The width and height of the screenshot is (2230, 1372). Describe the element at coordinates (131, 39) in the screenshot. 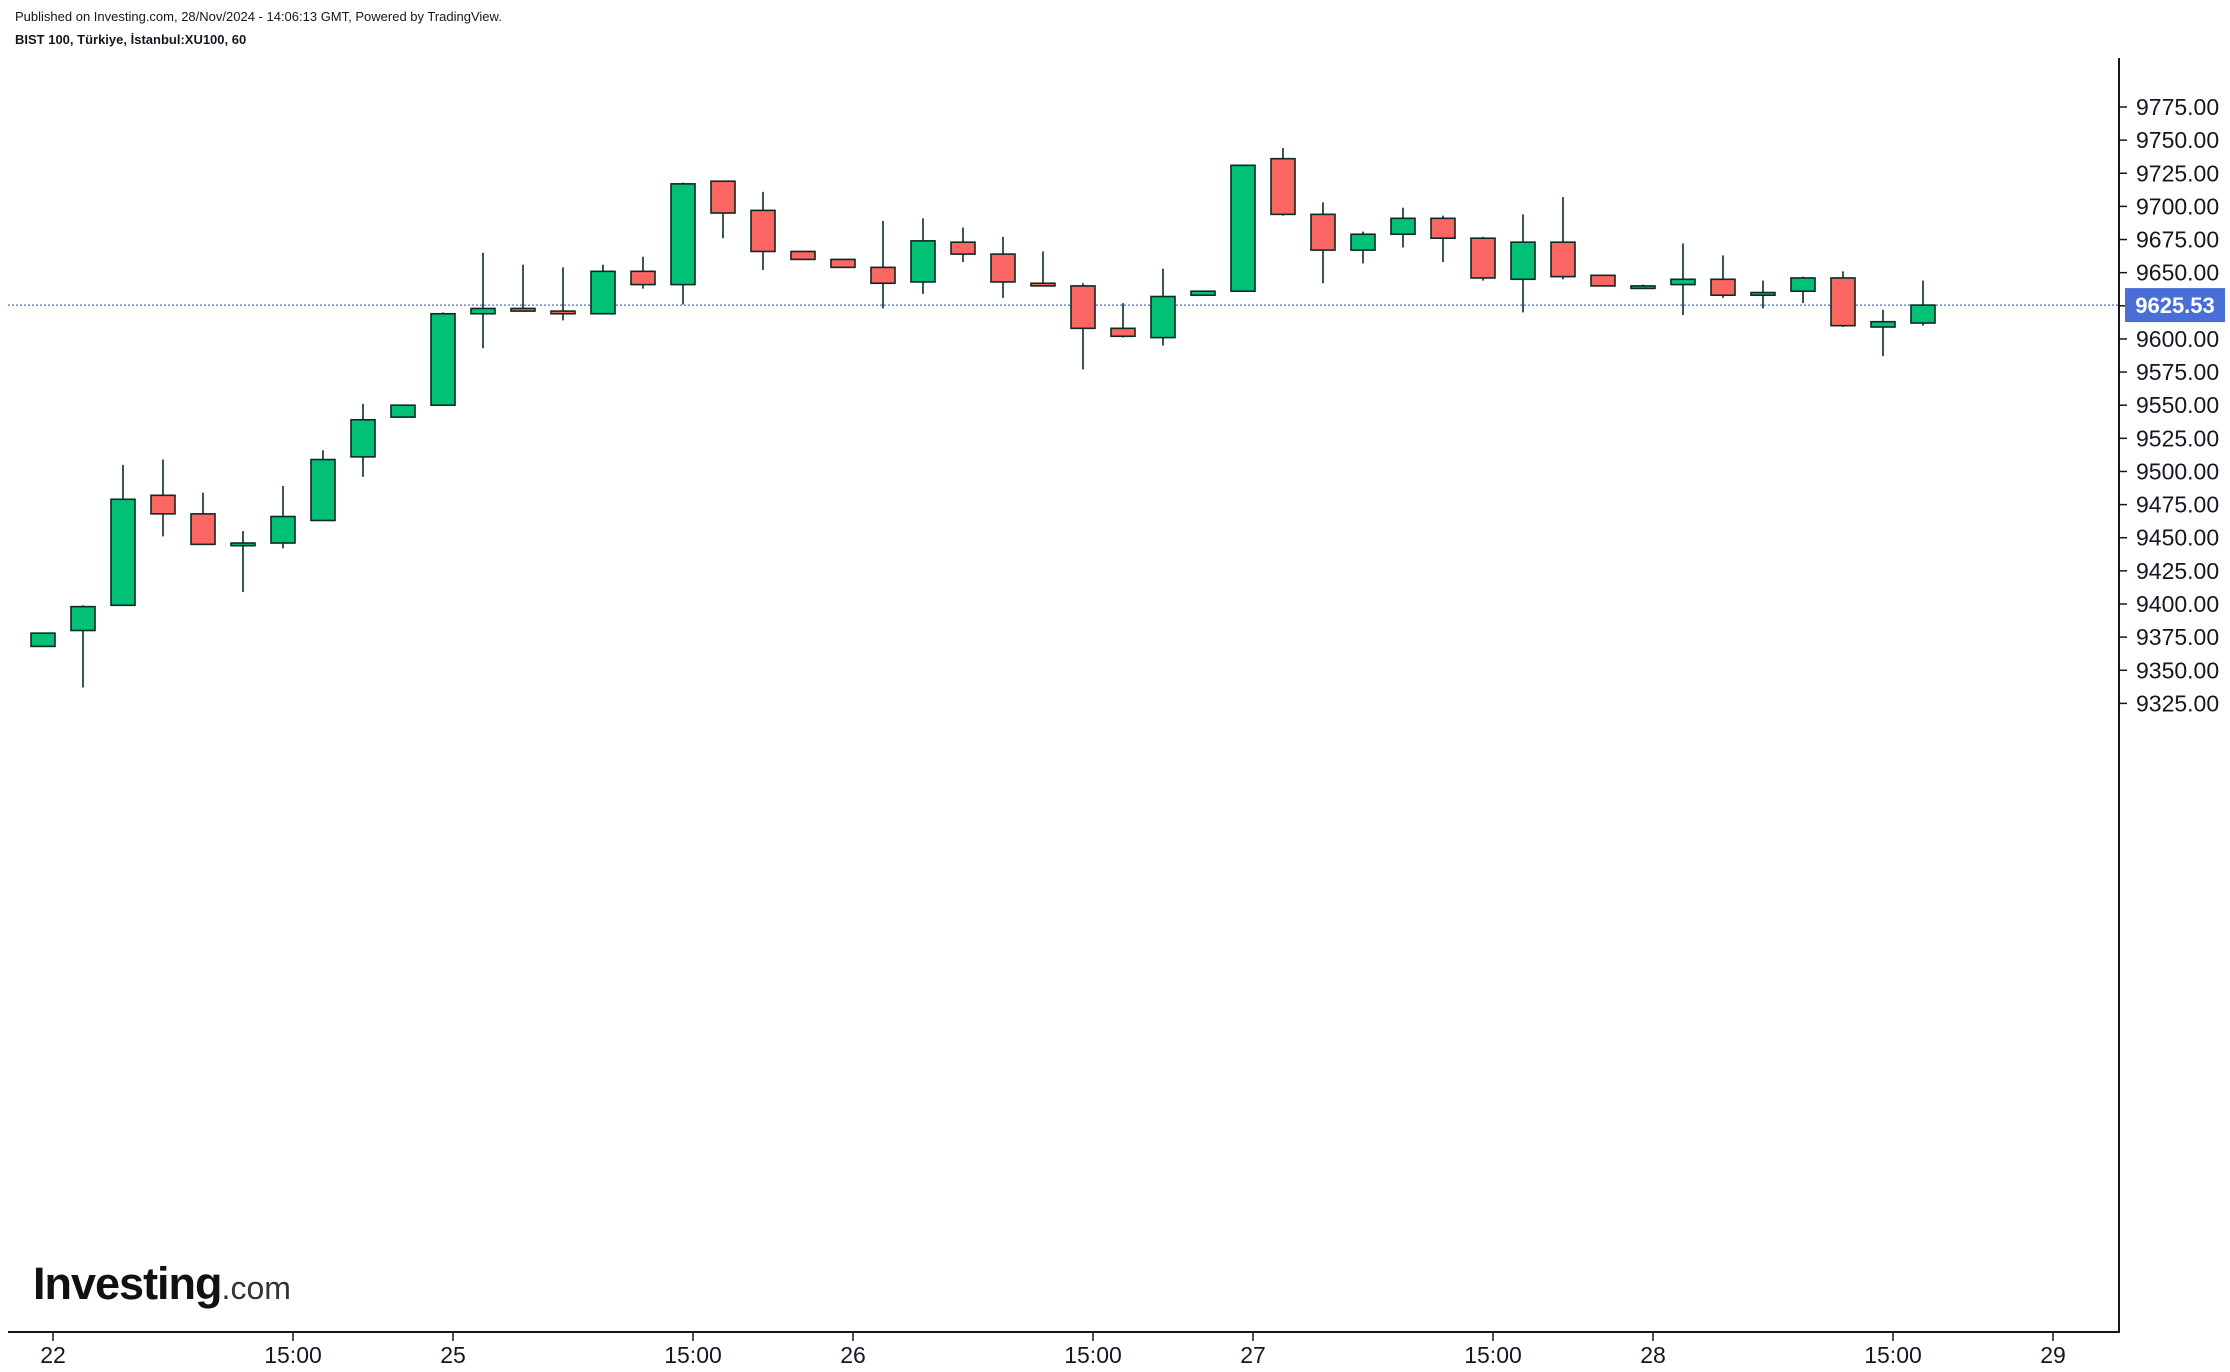

I see `chart-symbol-title: BIST 100, Türkiye, İstanbul:XU100, 60` at that location.